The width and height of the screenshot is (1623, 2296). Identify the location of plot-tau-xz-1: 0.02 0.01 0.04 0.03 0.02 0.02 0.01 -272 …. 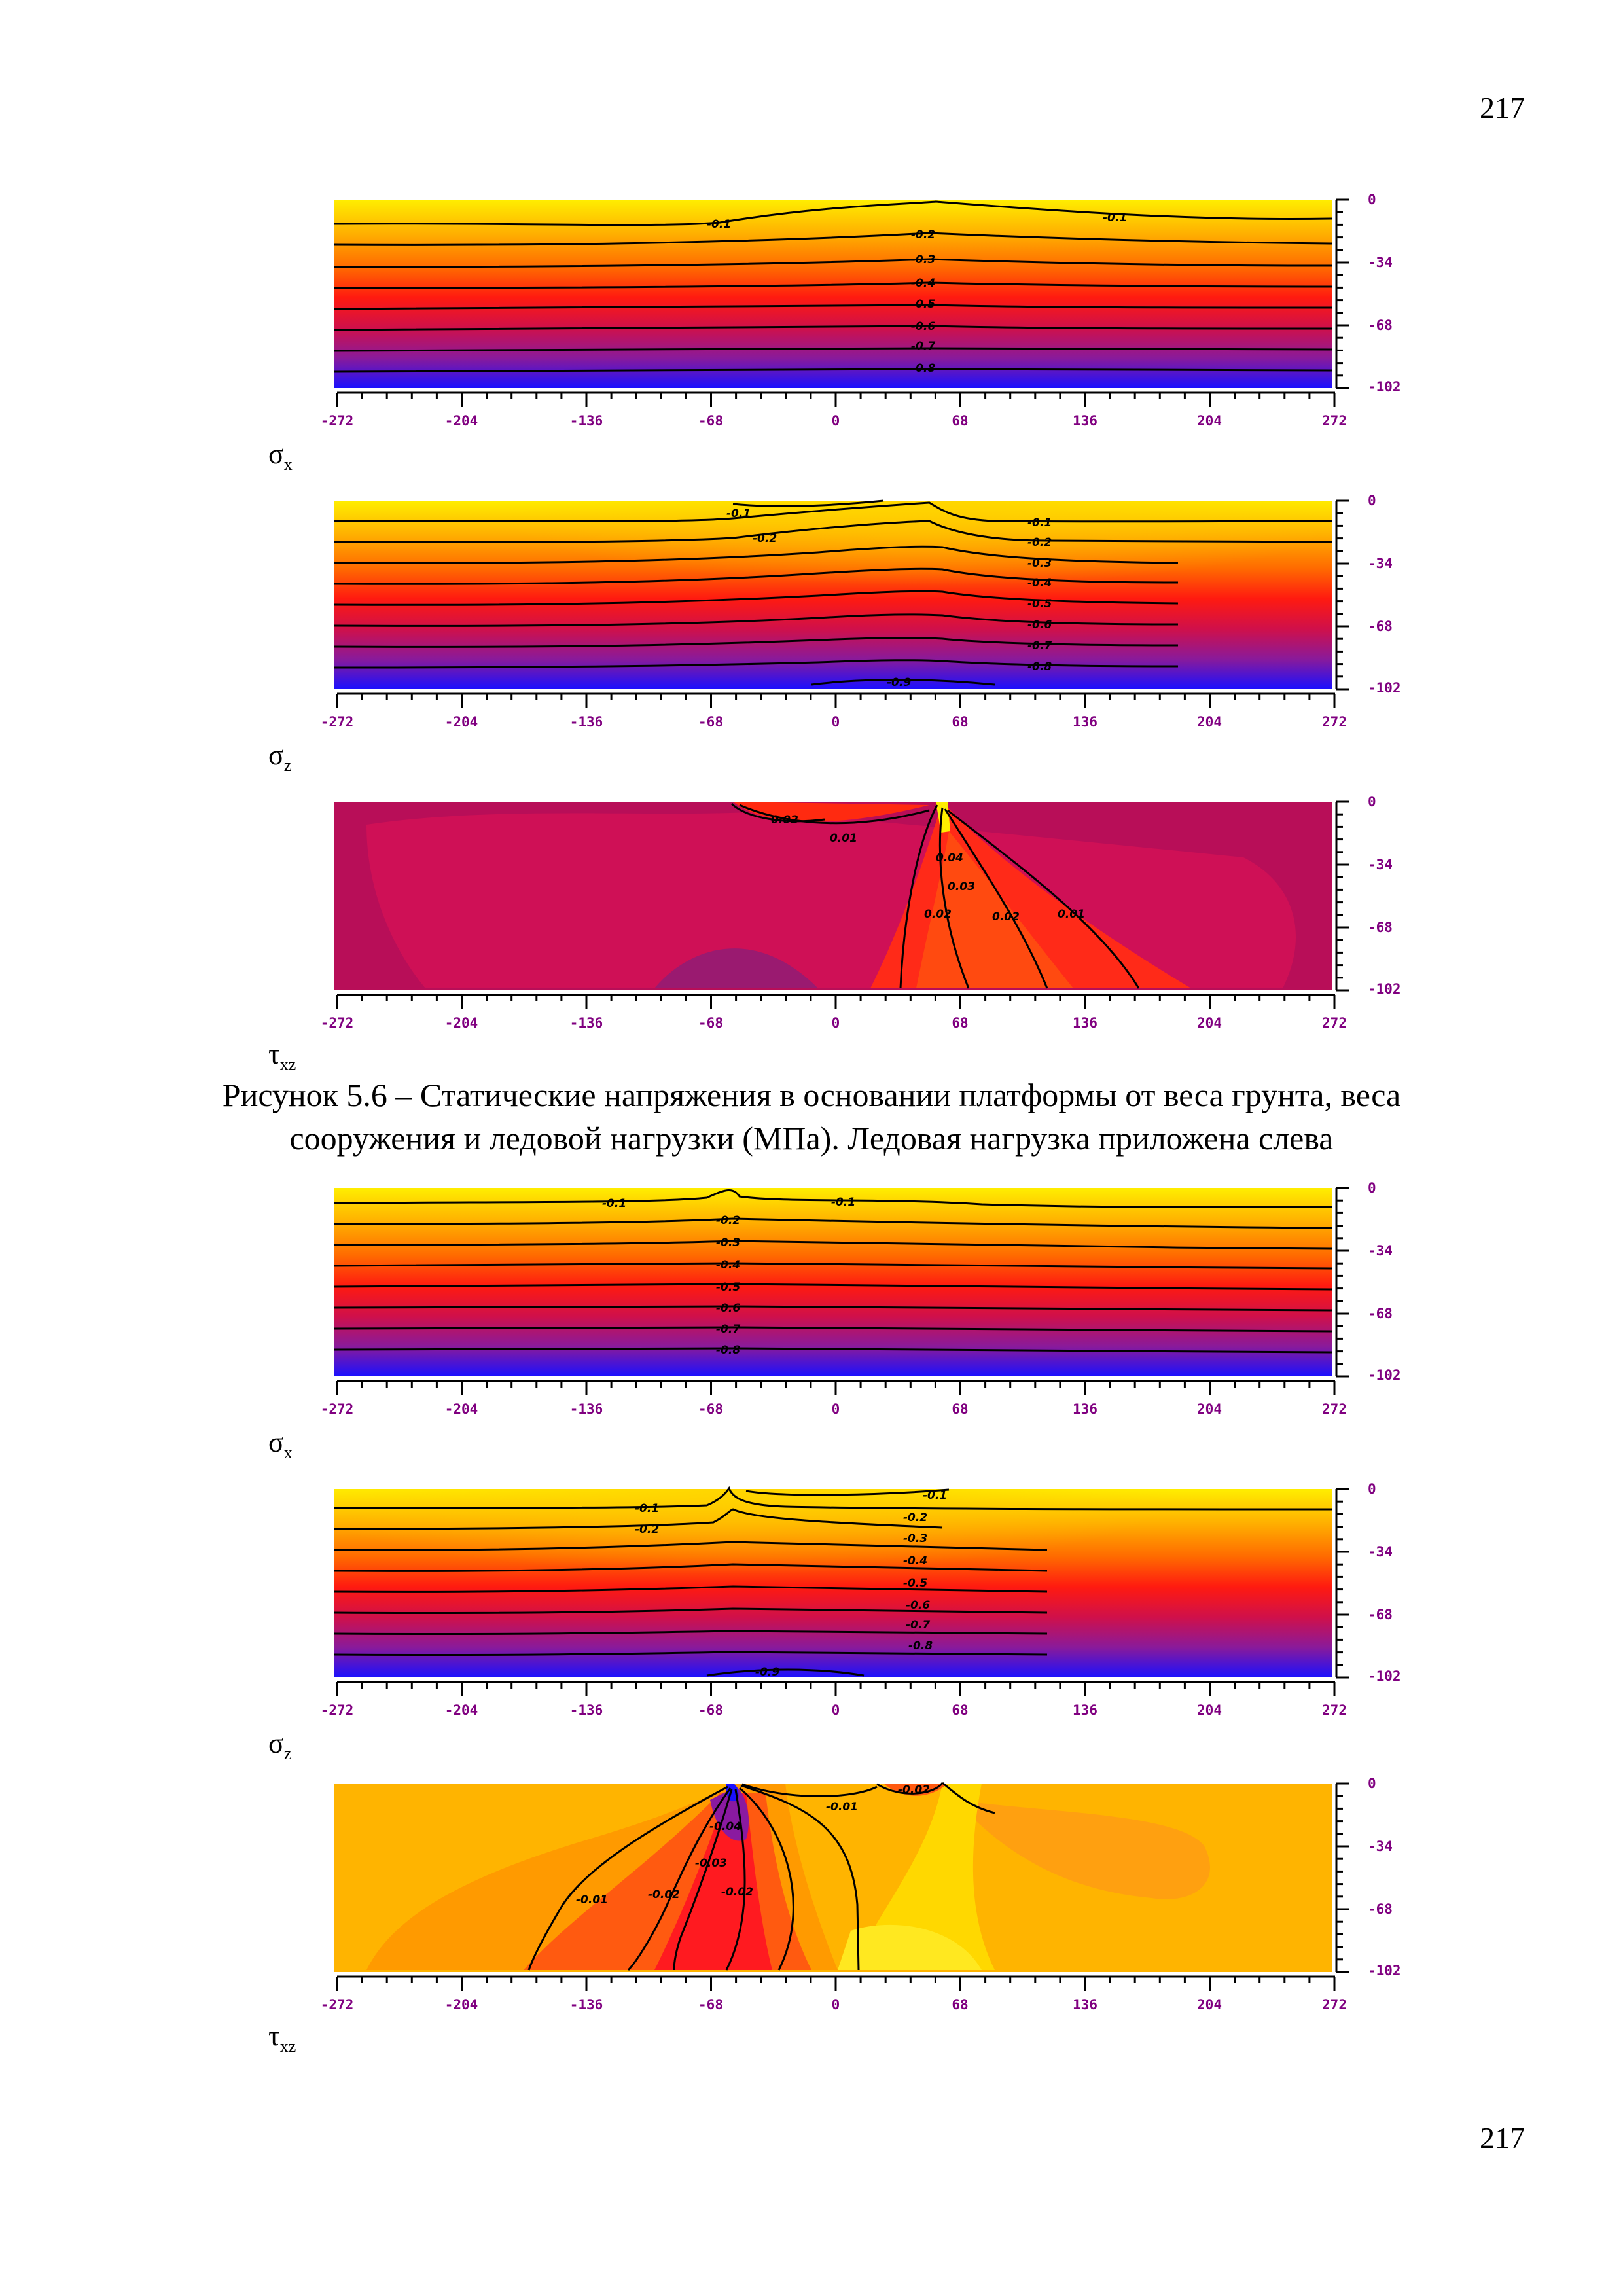
(811, 933).